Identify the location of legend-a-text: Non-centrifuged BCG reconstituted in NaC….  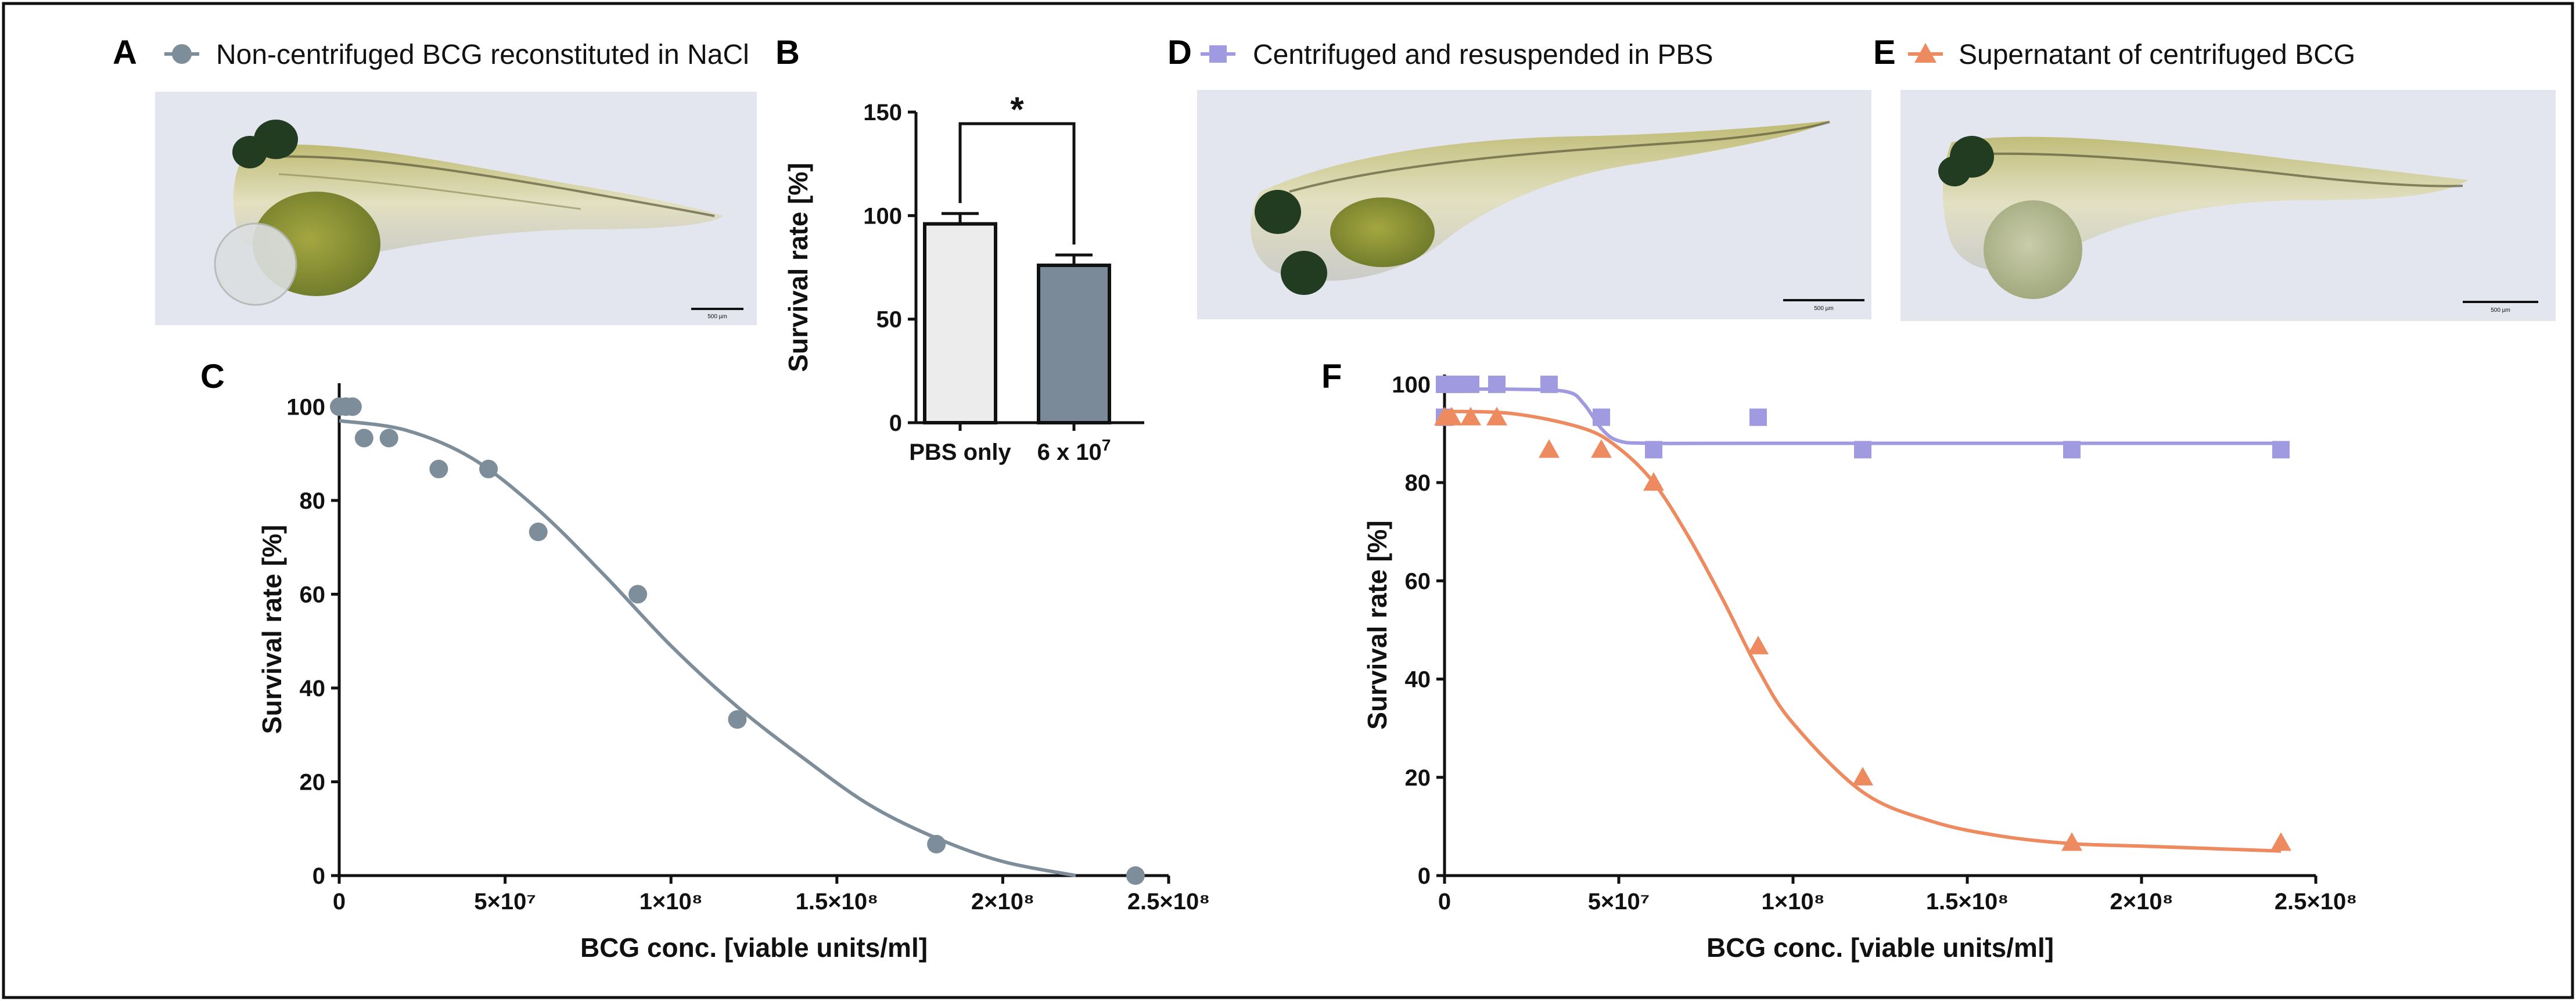
(482, 55).